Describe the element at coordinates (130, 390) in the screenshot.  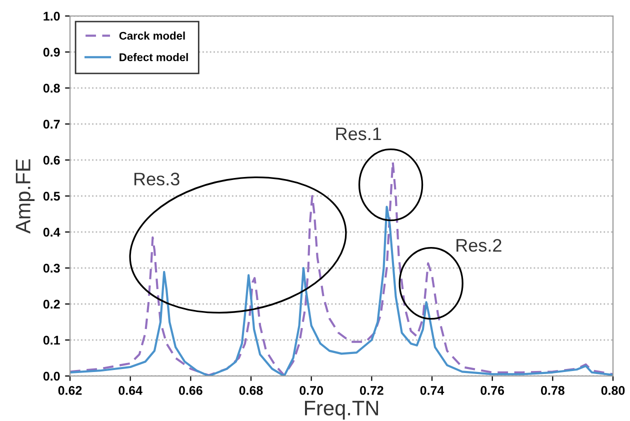
I see `x-tick-label: 0.64` at that location.